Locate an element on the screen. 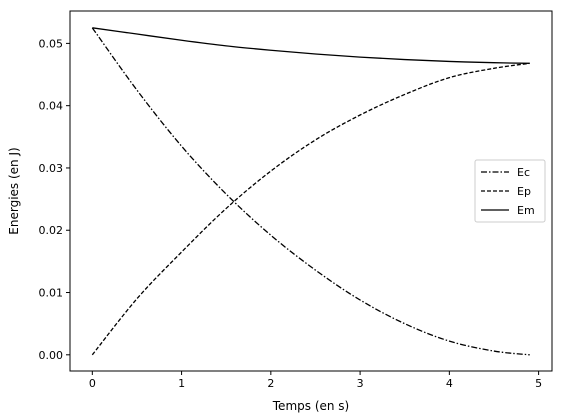 Image resolution: width=565 pixels, height=414 pixels. y-tick-label: 0.00 is located at coordinates (51, 355).